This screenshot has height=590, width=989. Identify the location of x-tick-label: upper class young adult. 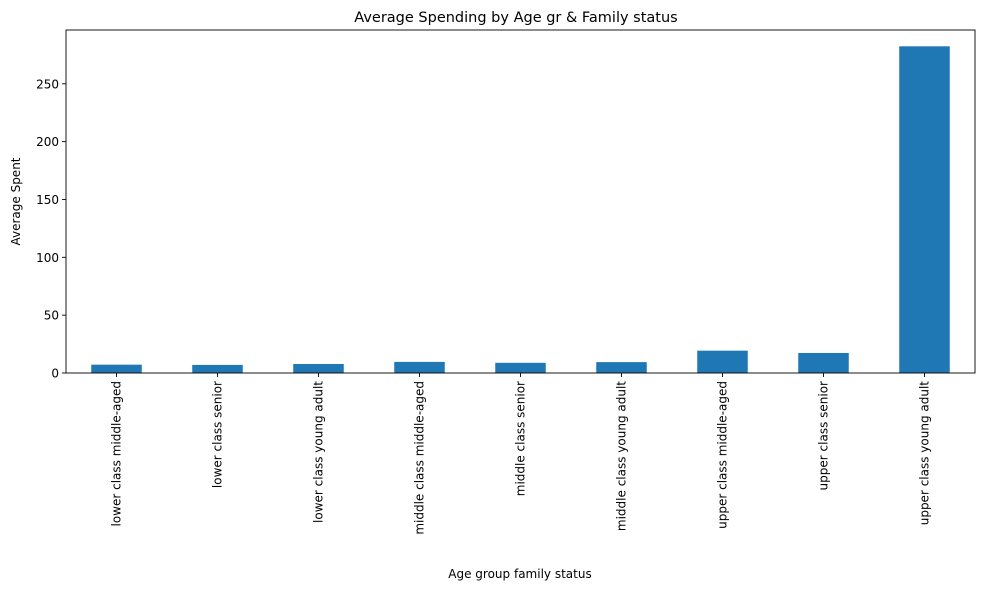
(925, 453).